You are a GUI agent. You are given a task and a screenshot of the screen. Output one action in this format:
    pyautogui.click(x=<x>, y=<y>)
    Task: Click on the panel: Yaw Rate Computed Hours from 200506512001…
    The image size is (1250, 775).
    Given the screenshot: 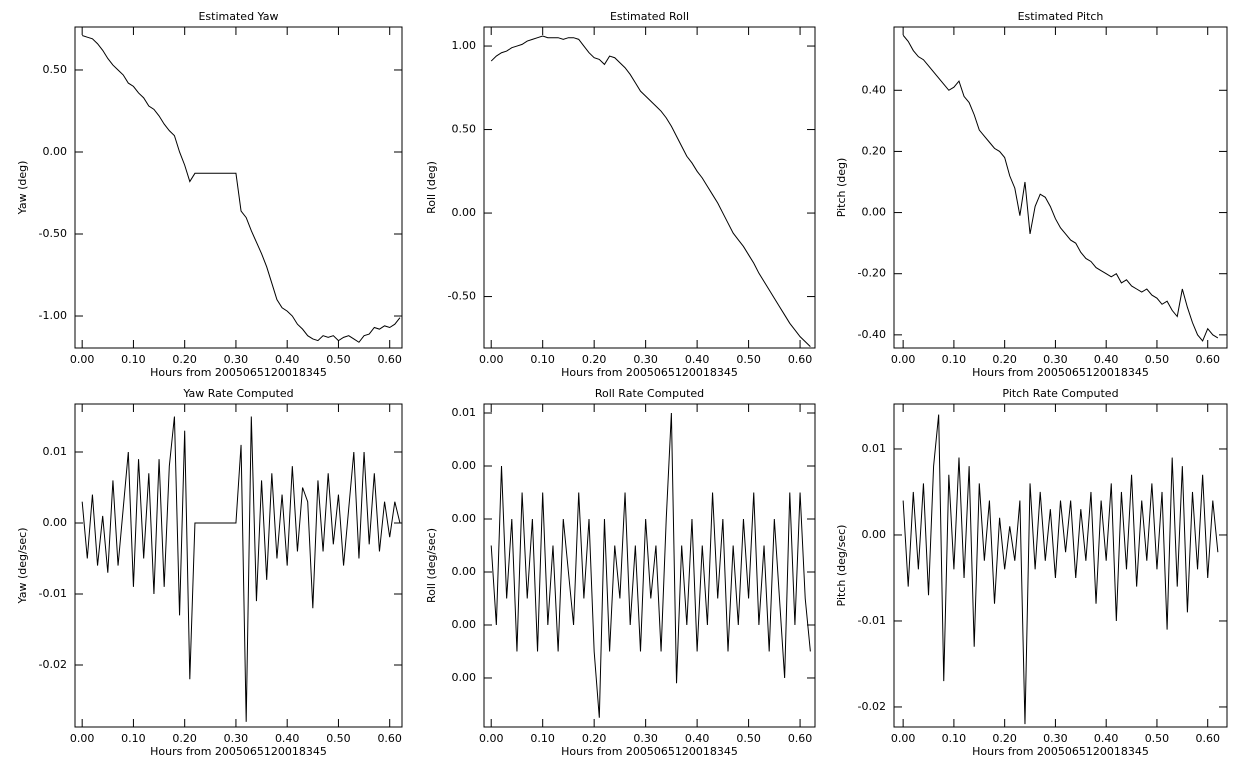 What is the action you would take?
    pyautogui.click(x=209, y=572)
    